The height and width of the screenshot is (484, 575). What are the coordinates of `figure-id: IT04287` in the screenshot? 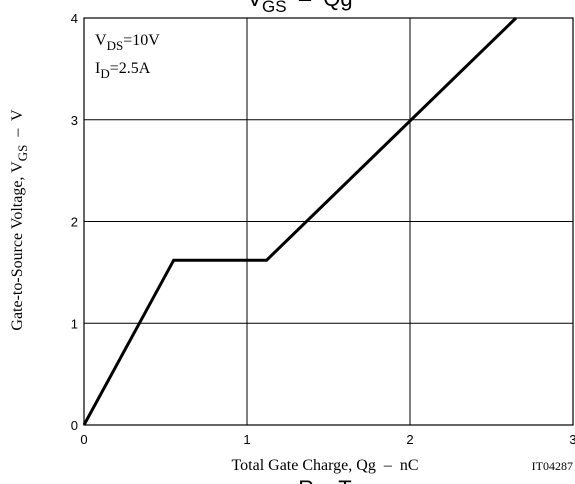 It's located at (552, 466).